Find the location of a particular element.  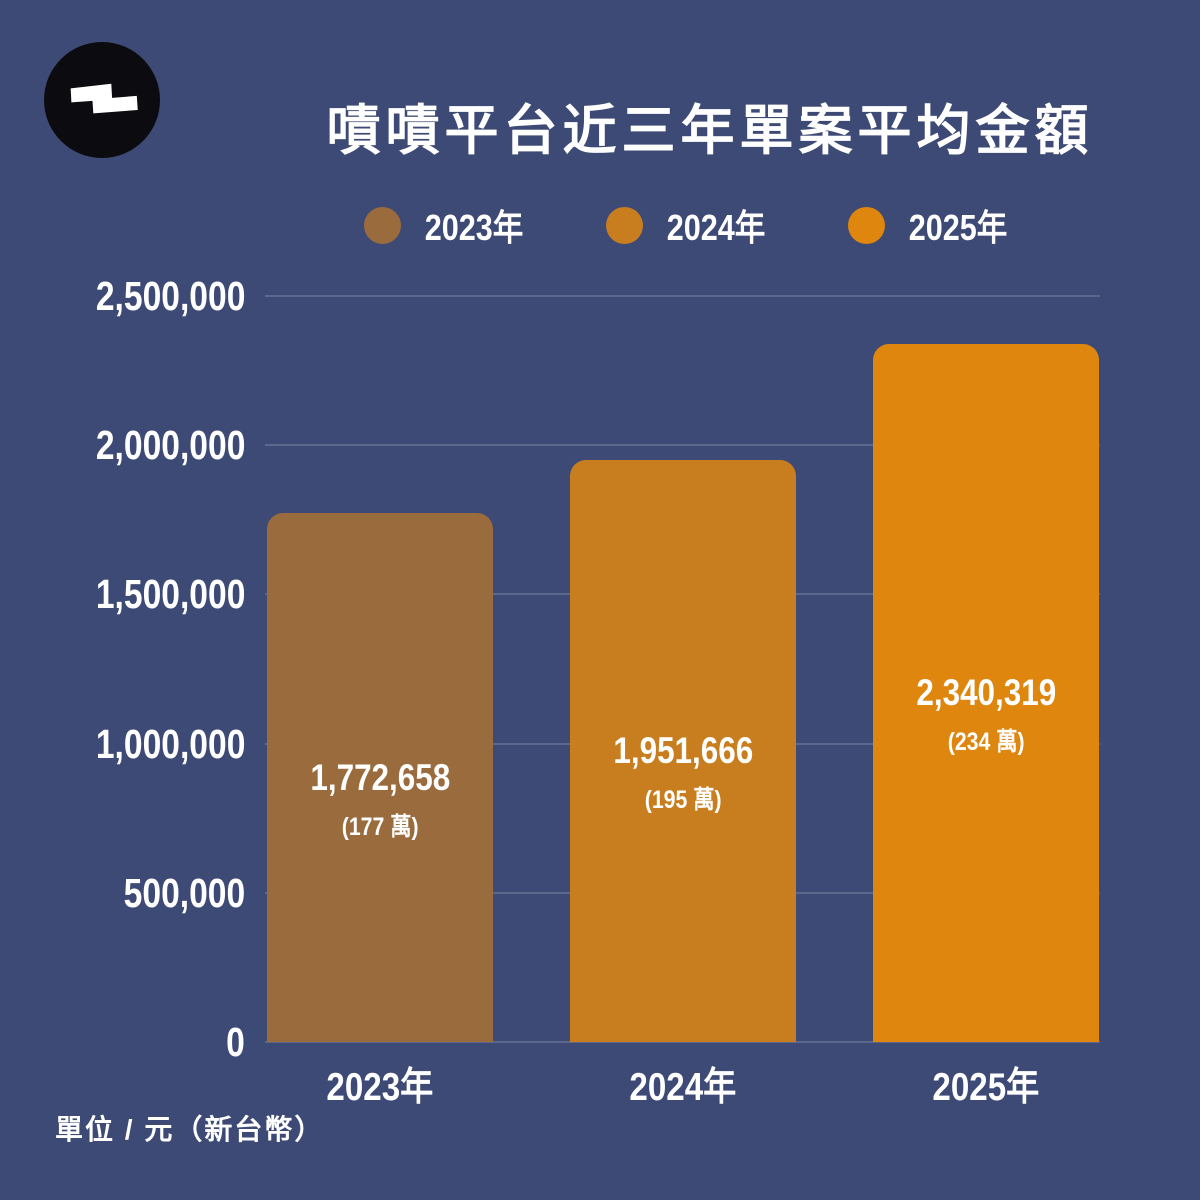

x-tick-label: 2025年 is located at coordinates (986, 1084).